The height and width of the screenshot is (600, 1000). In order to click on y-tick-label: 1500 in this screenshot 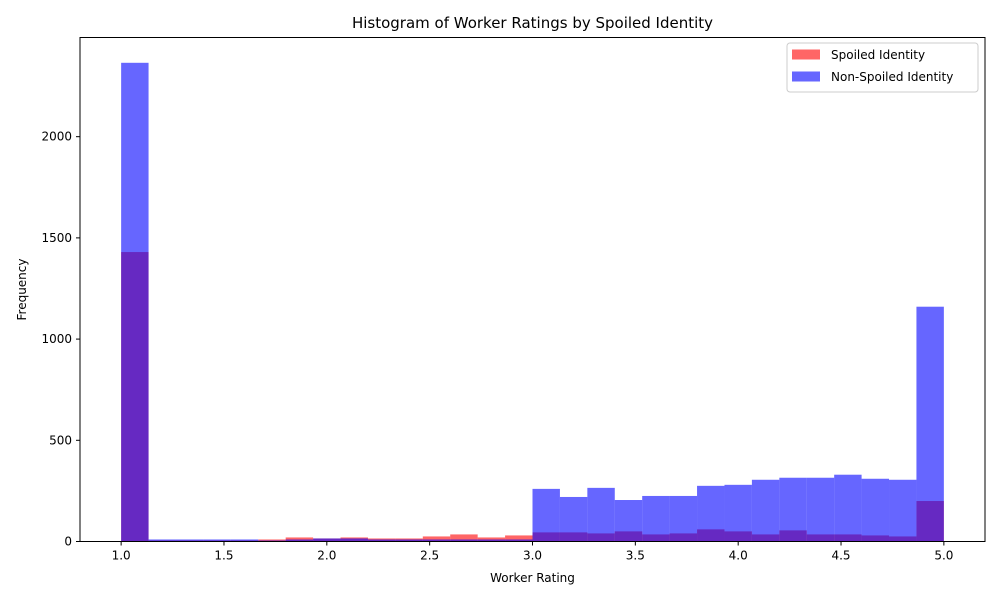, I will do `click(56, 238)`.